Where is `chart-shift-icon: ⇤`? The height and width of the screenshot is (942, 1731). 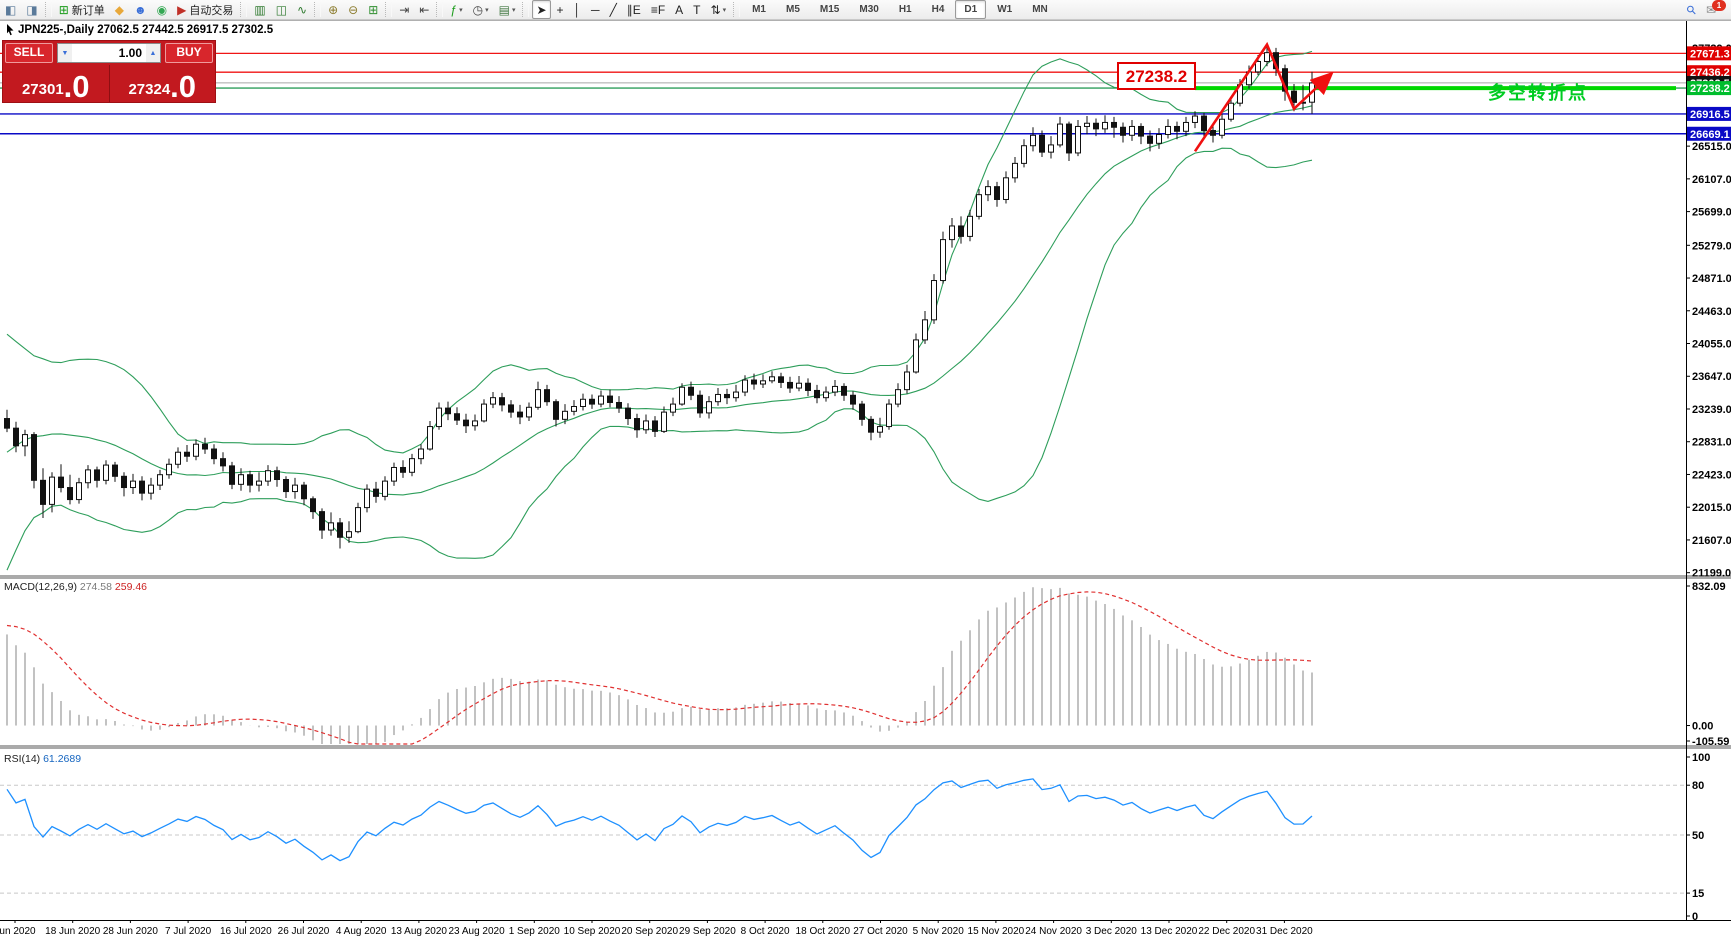
chart-shift-icon: ⇤ is located at coordinates (424, 9).